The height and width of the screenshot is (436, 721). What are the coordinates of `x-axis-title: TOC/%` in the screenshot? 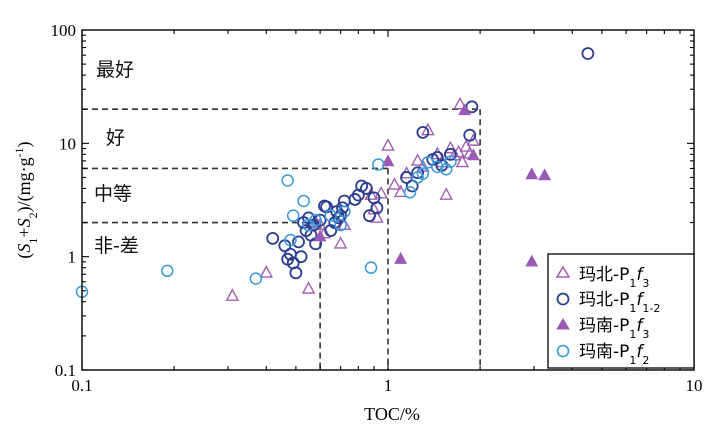 It's located at (392, 414).